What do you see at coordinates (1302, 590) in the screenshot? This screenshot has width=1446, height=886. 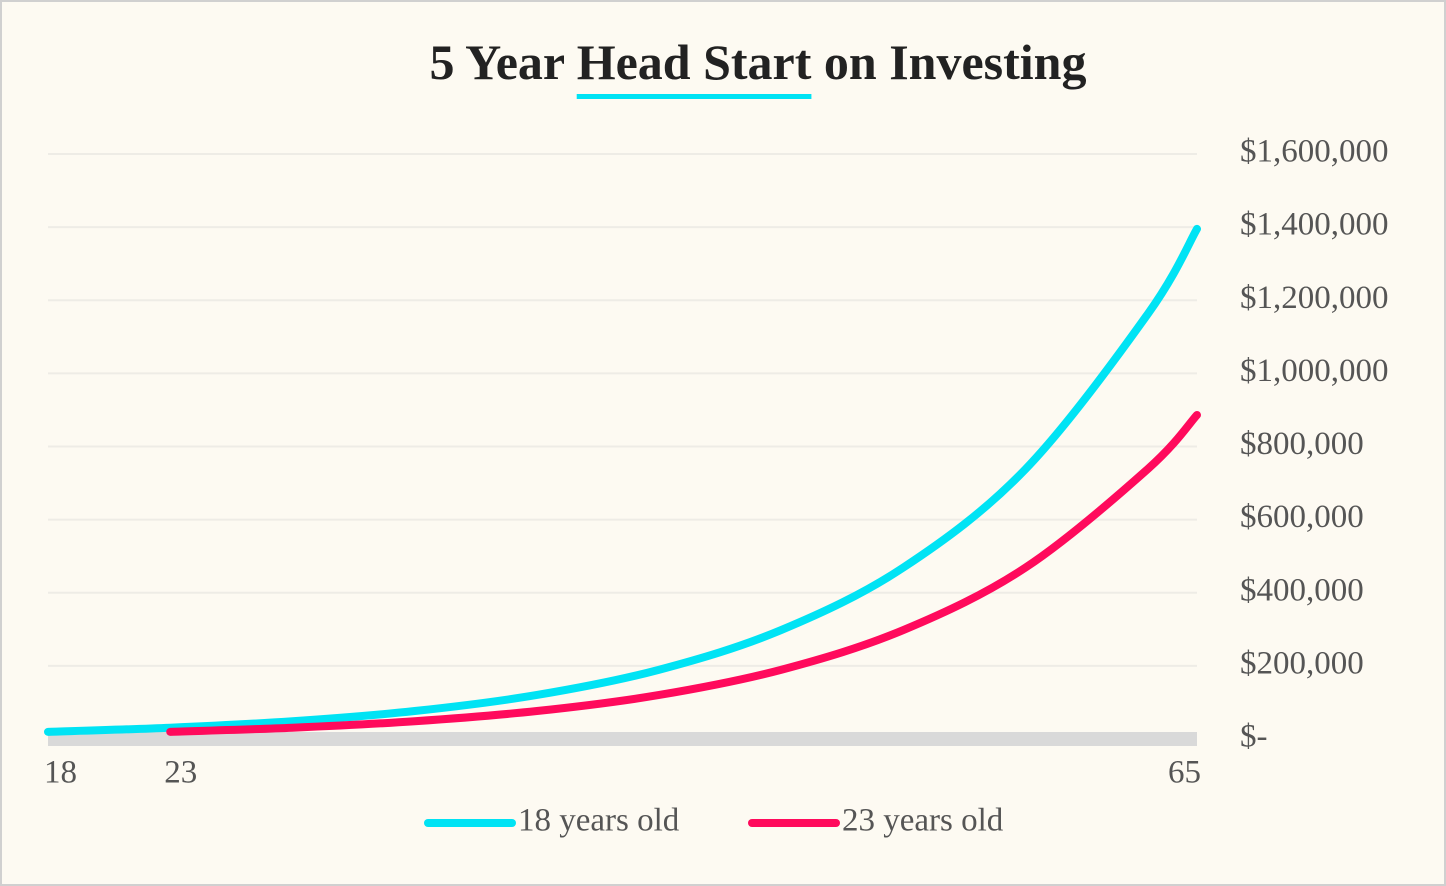 I see `y-tick-label: $400,000` at bounding box center [1302, 590].